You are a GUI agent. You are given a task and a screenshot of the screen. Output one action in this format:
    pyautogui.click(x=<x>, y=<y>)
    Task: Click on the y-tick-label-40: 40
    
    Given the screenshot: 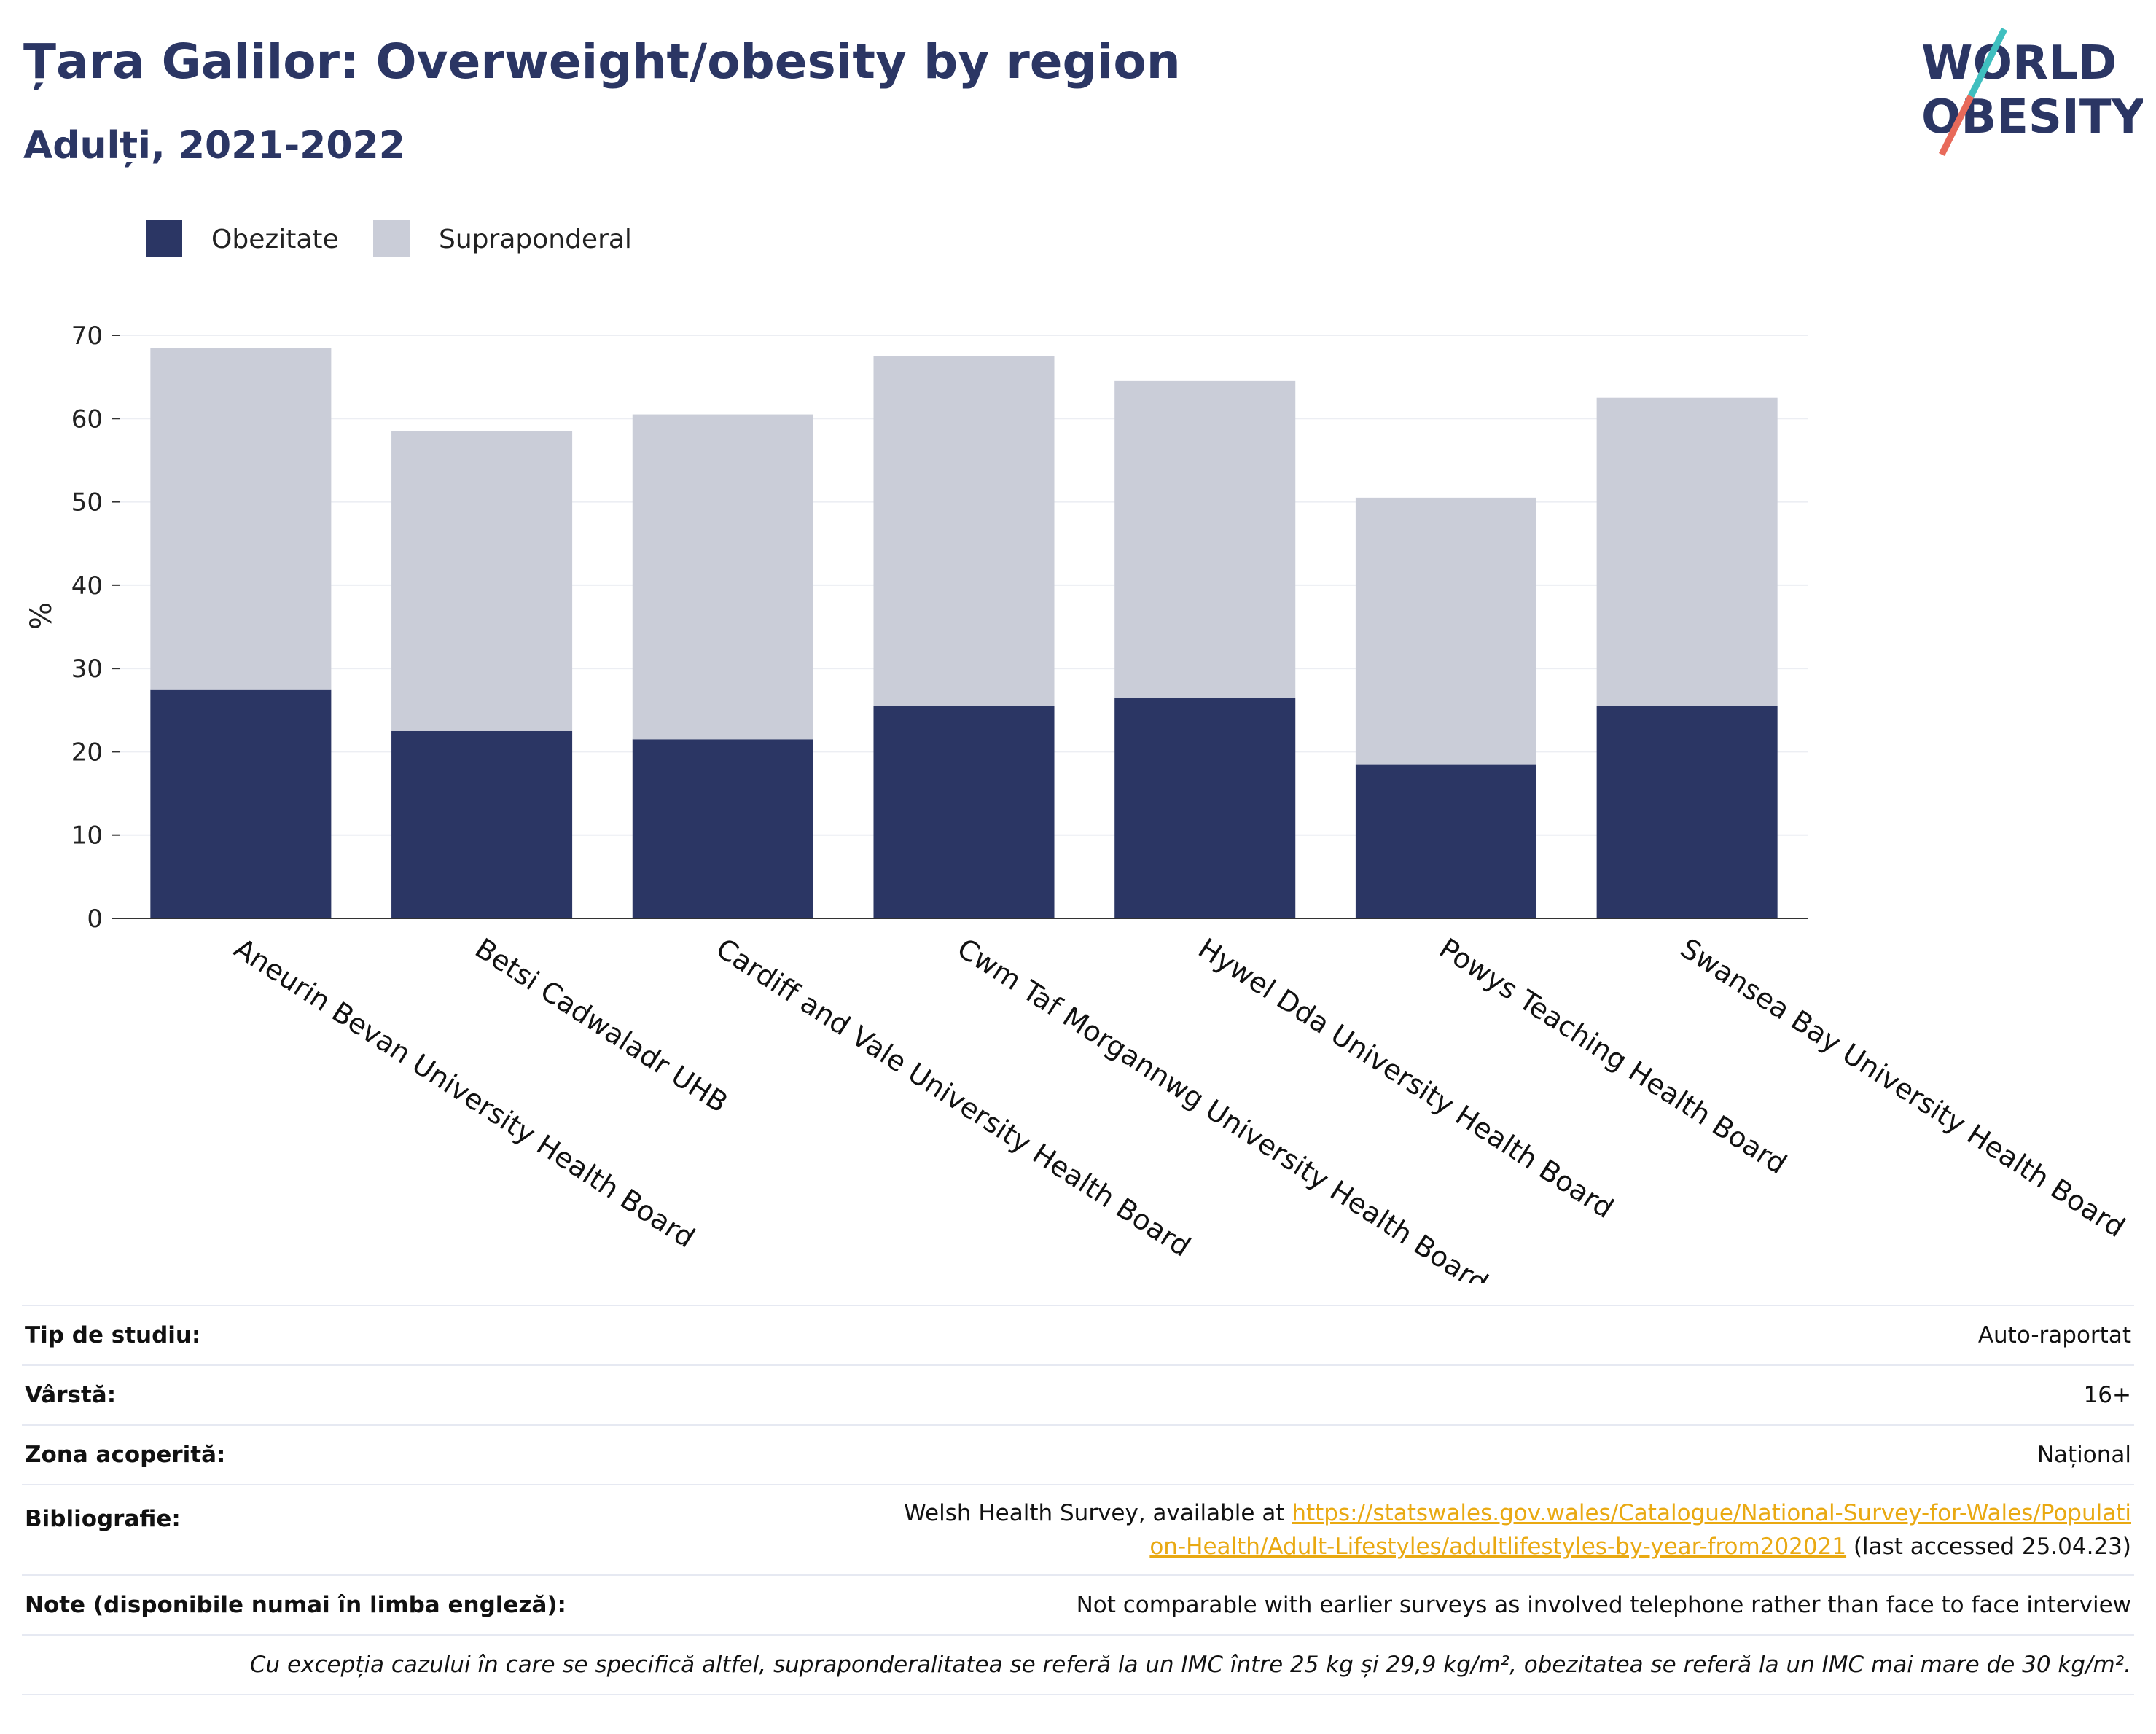 What is the action you would take?
    pyautogui.click(x=87, y=586)
    